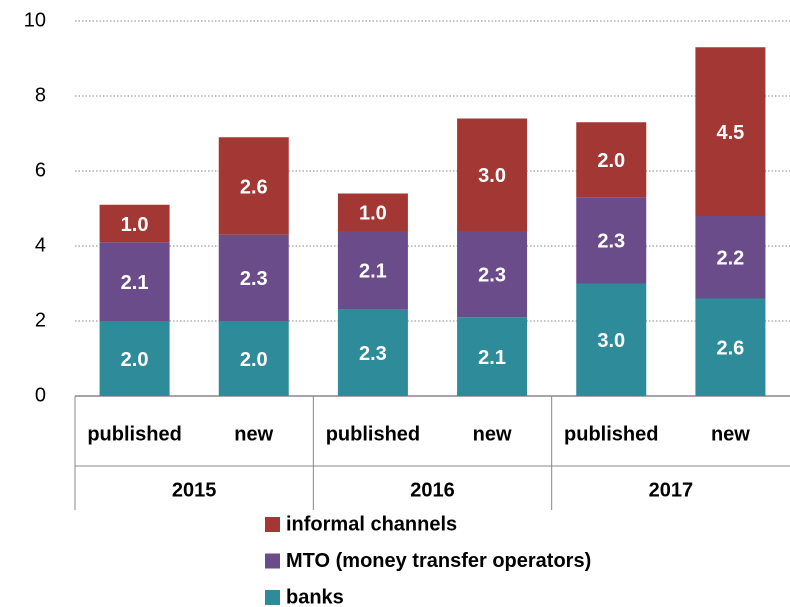 This screenshot has height=607, width=790. Describe the element at coordinates (40, 95) in the screenshot. I see `y-tick-label: 8` at that location.